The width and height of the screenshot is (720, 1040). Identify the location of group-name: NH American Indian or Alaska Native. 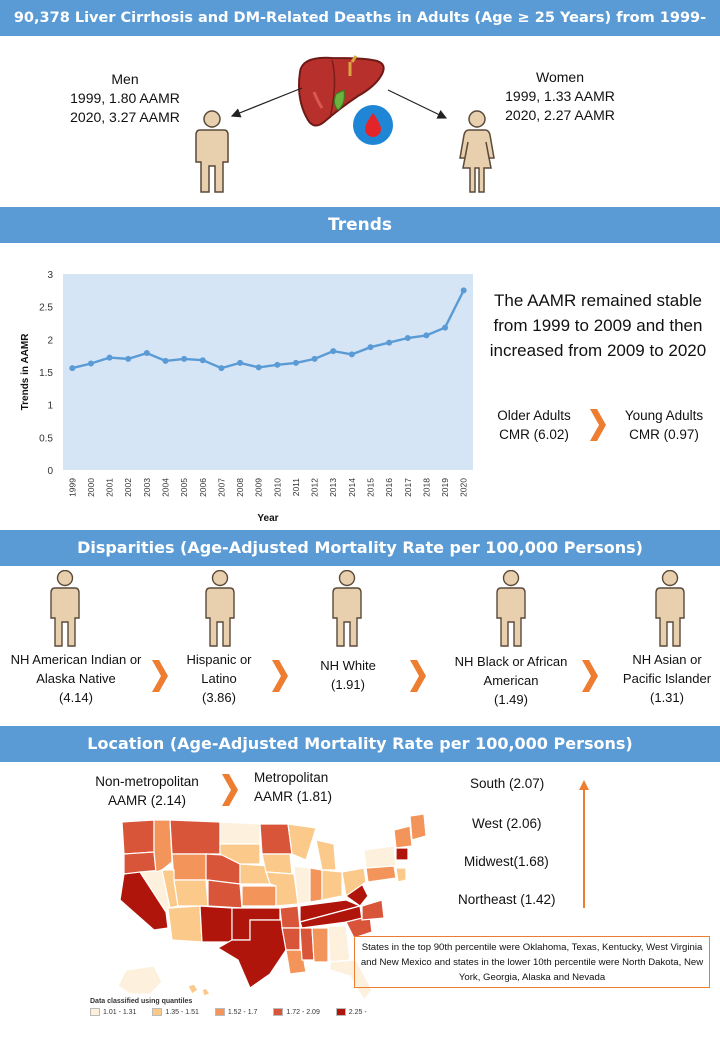
(76, 669).